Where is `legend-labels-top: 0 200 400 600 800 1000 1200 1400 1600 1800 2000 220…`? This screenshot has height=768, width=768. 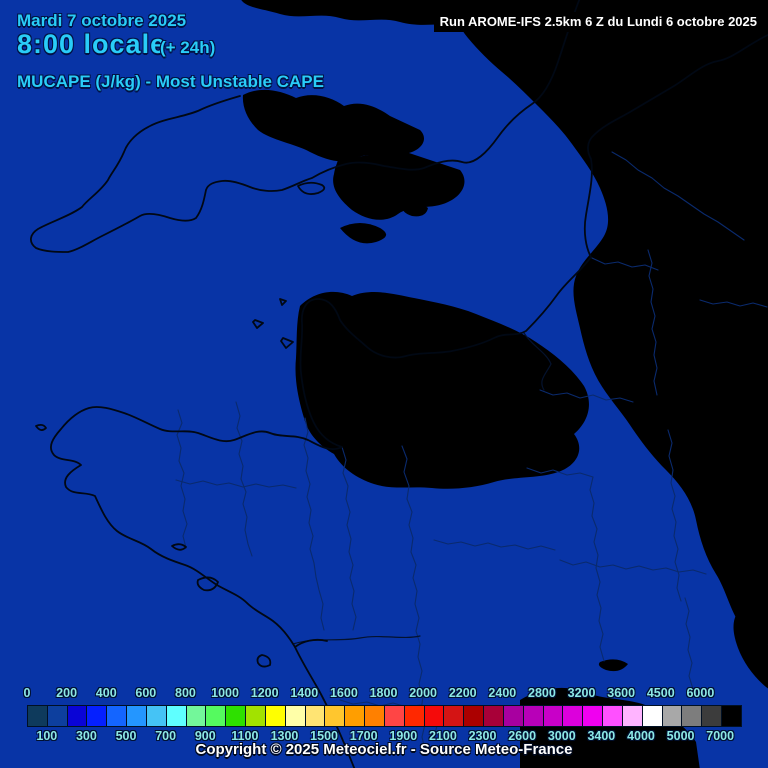 legend-labels-top: 0 200 400 600 800 1000 1200 1400 1600 1800 2000 220… is located at coordinates (381, 693).